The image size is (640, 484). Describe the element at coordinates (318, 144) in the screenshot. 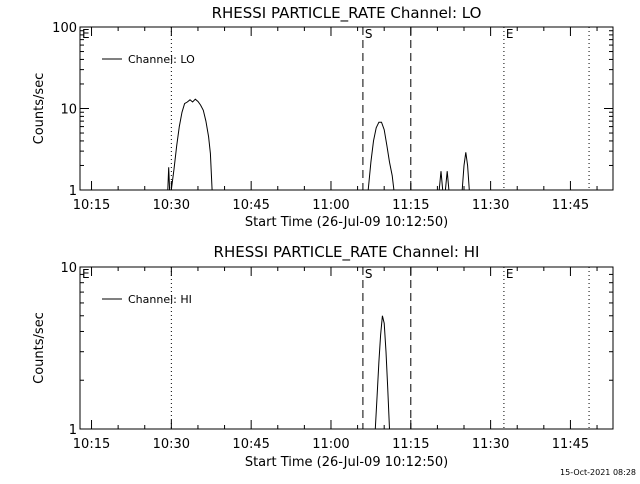

I see `series-line-channel-lo` at that location.